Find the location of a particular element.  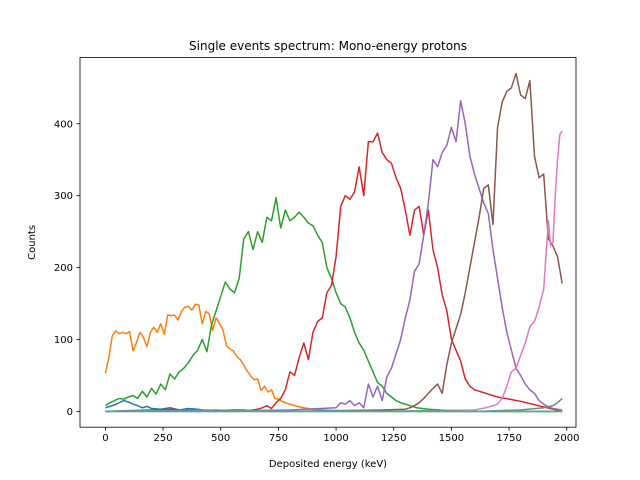

y-axis-label: Counts is located at coordinates (32, 242).